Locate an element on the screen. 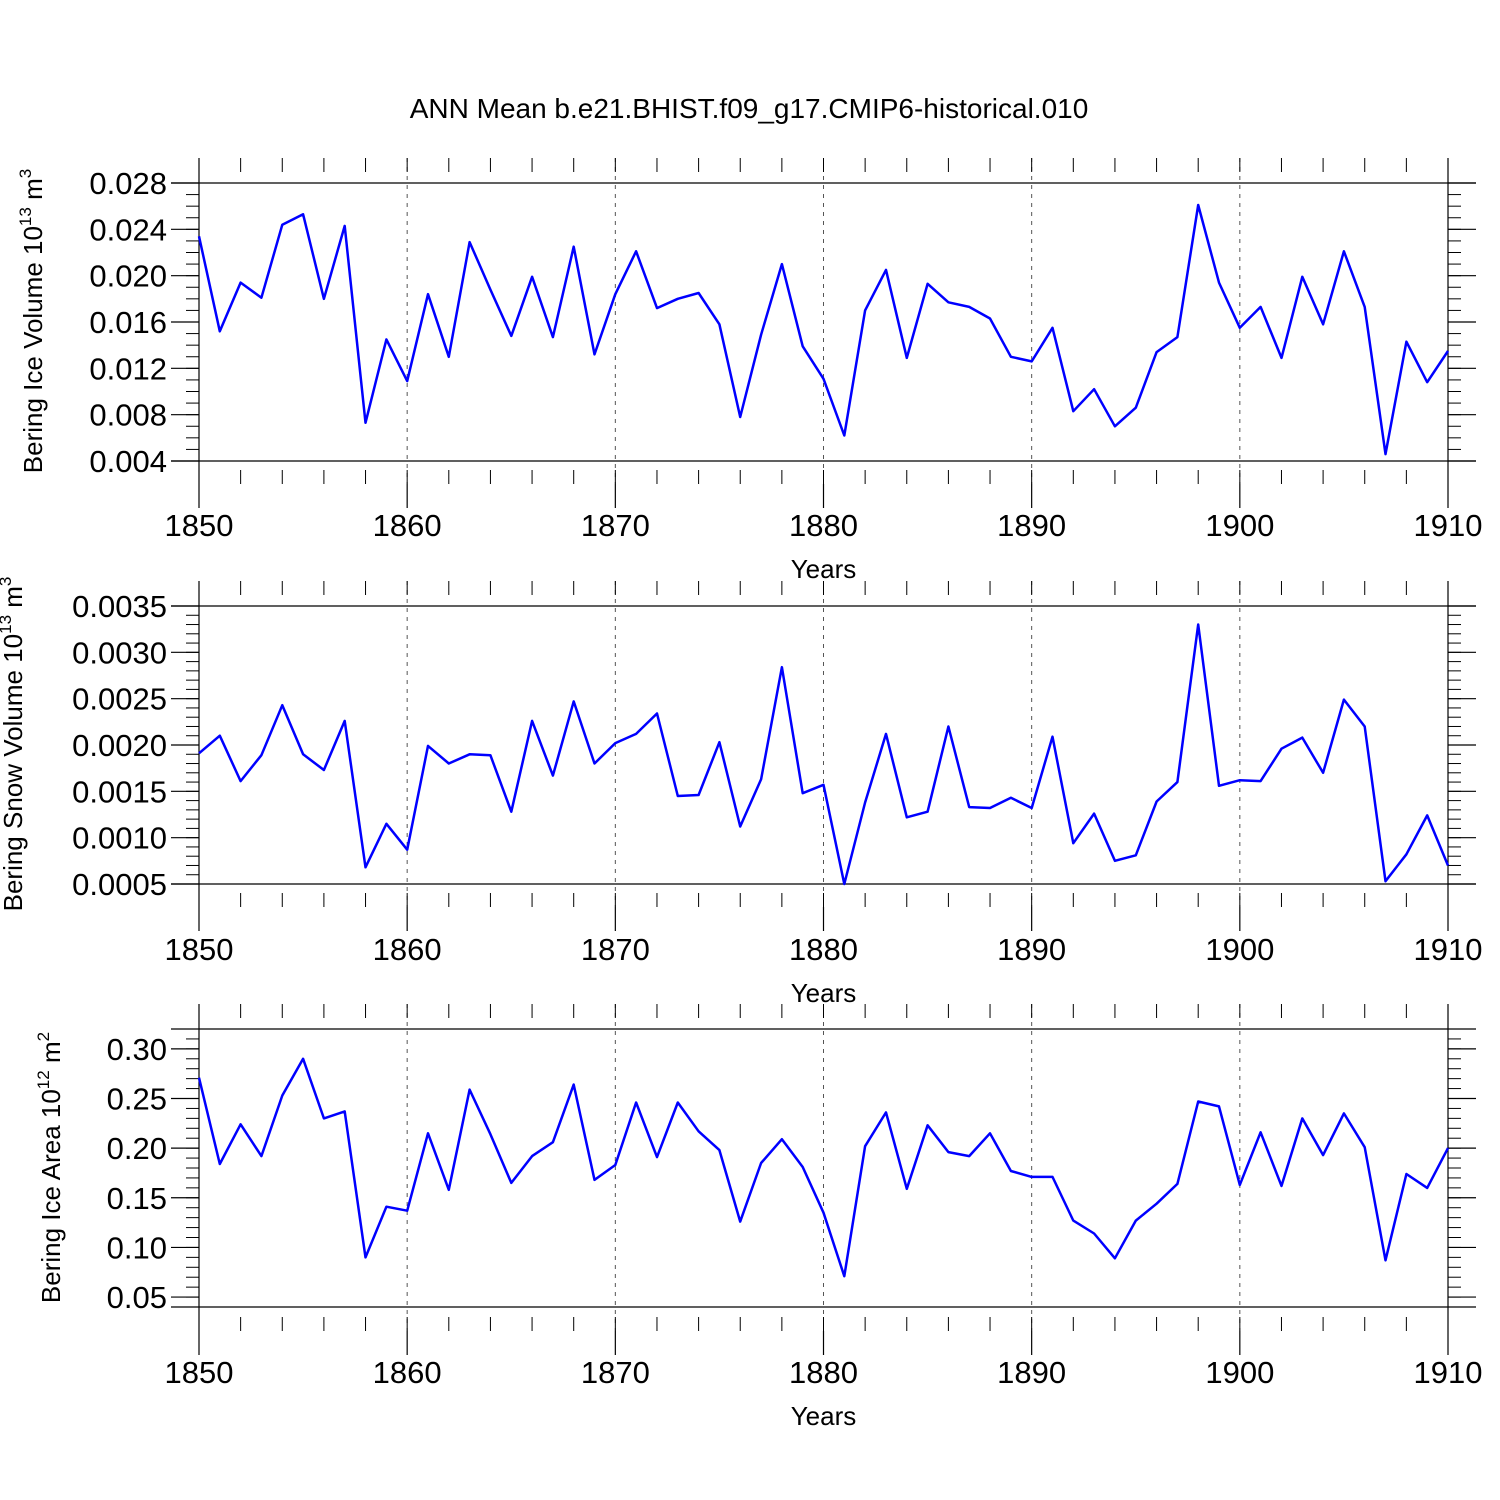  y-tick-label: 0.0010 is located at coordinates (119, 838).